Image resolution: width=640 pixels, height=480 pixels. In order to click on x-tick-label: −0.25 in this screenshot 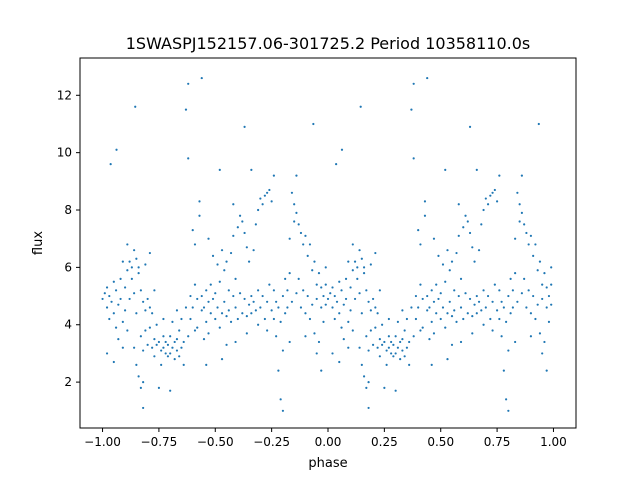, I will do `click(271, 442)`.